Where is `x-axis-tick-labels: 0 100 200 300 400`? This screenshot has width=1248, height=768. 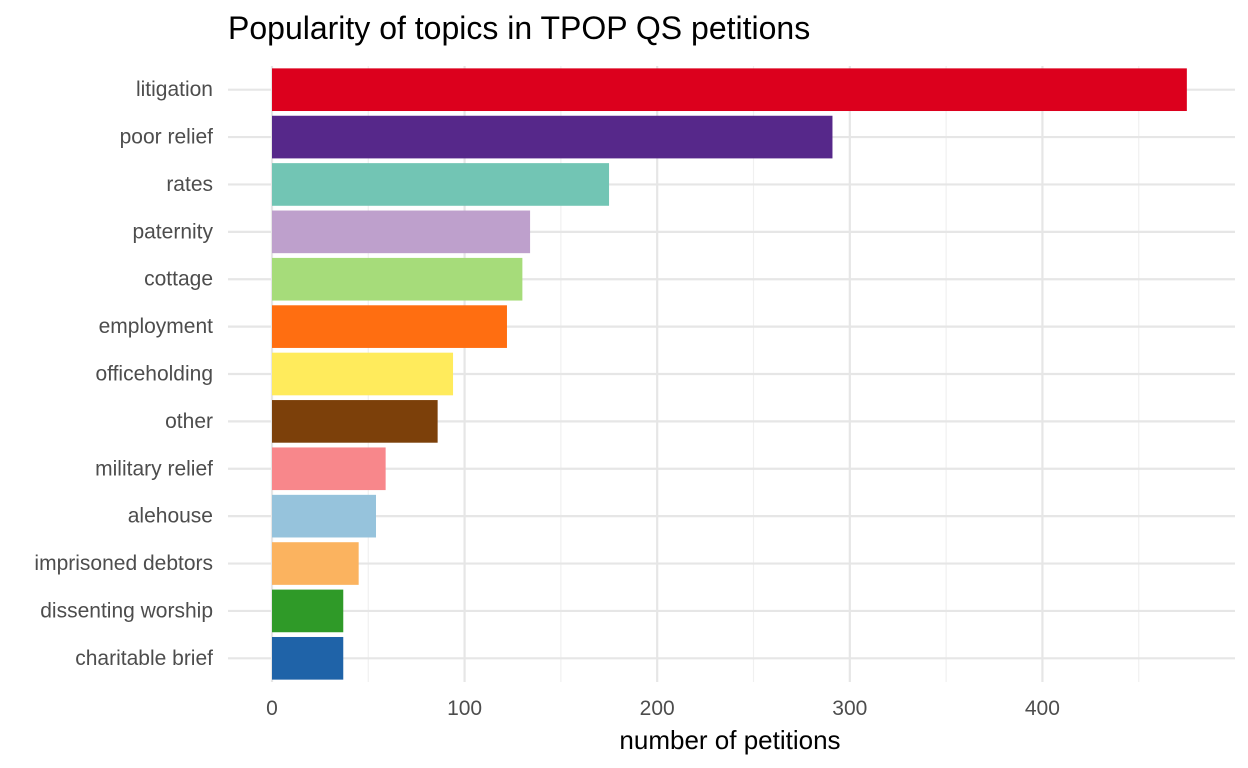
x-axis-tick-labels: 0 100 200 300 400 is located at coordinates (663, 708).